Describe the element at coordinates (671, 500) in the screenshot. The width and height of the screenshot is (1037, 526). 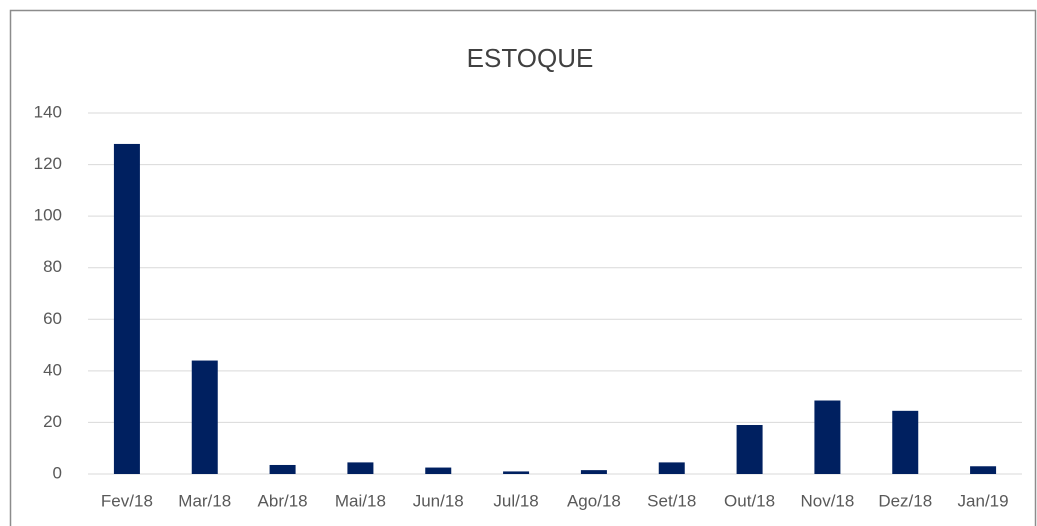
I see `x-tick-label: Set/18` at that location.